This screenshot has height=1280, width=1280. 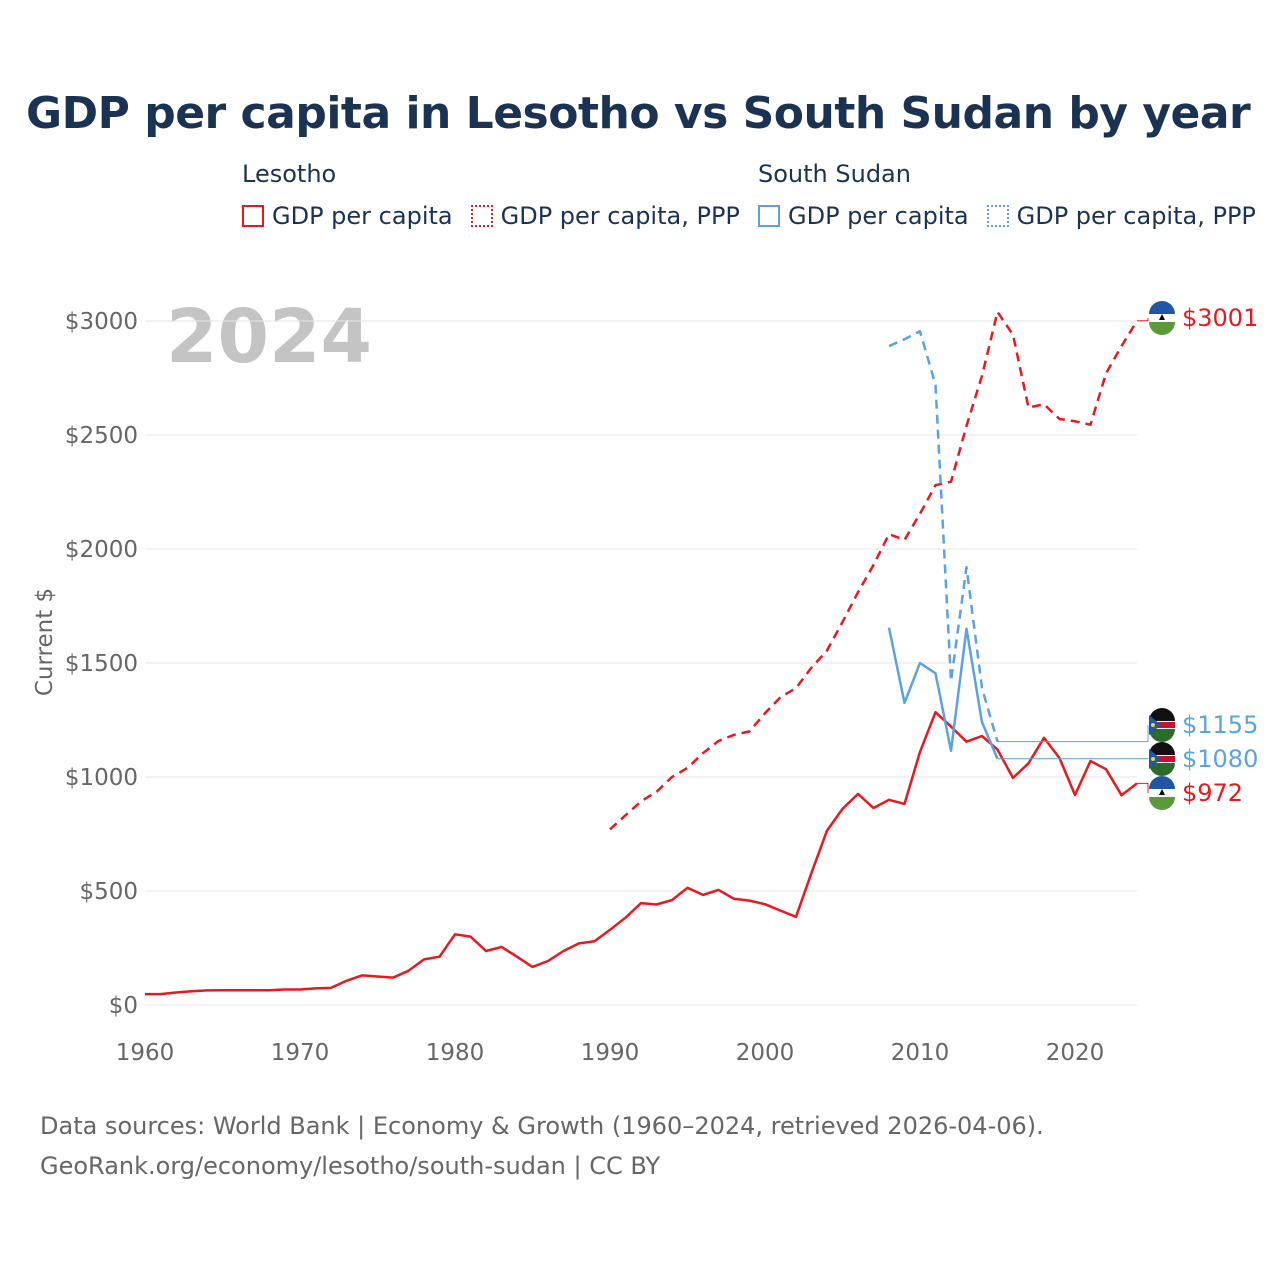 I want to click on end-value-label: $3001, so click(x=1220, y=318).